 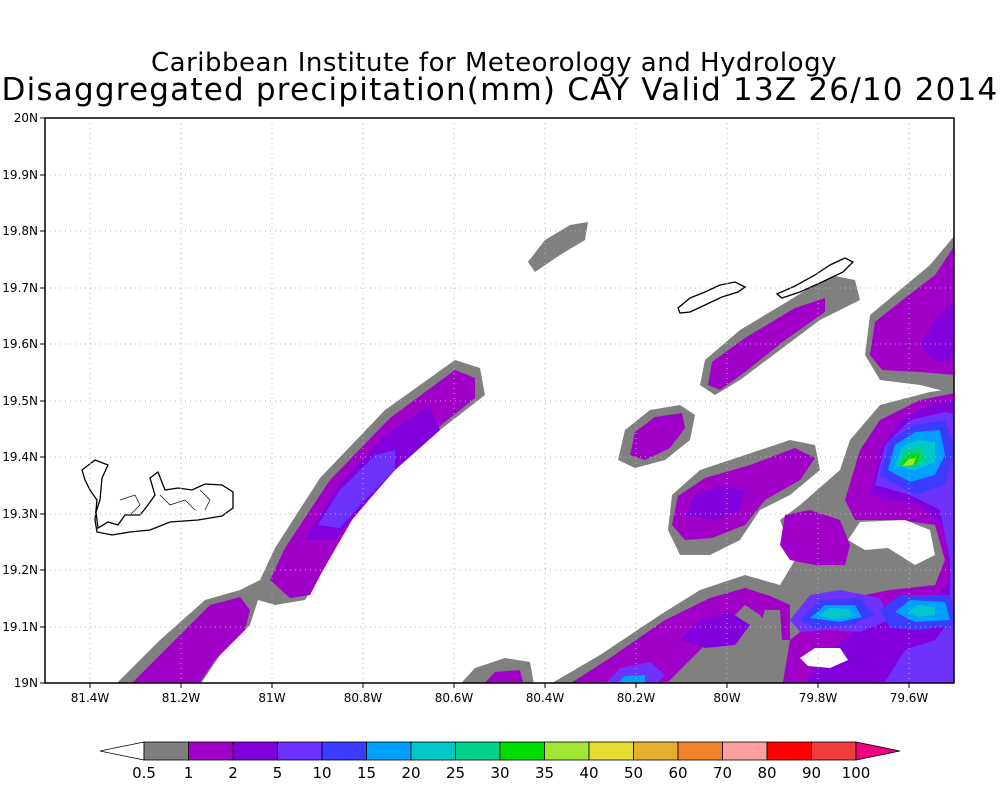 What do you see at coordinates (233, 773) in the screenshot?
I see `colorbar-label: 2` at bounding box center [233, 773].